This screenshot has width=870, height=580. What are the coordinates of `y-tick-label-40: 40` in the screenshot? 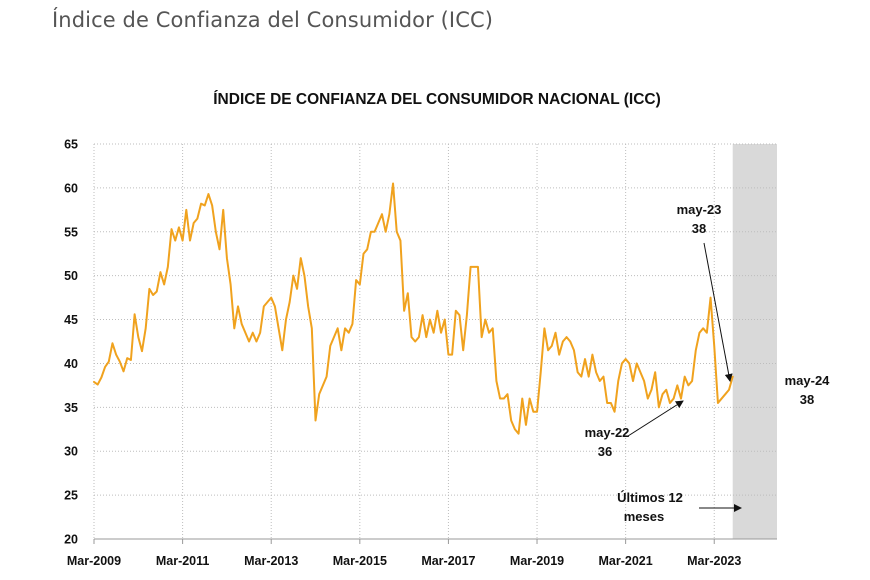 It's located at (71, 364).